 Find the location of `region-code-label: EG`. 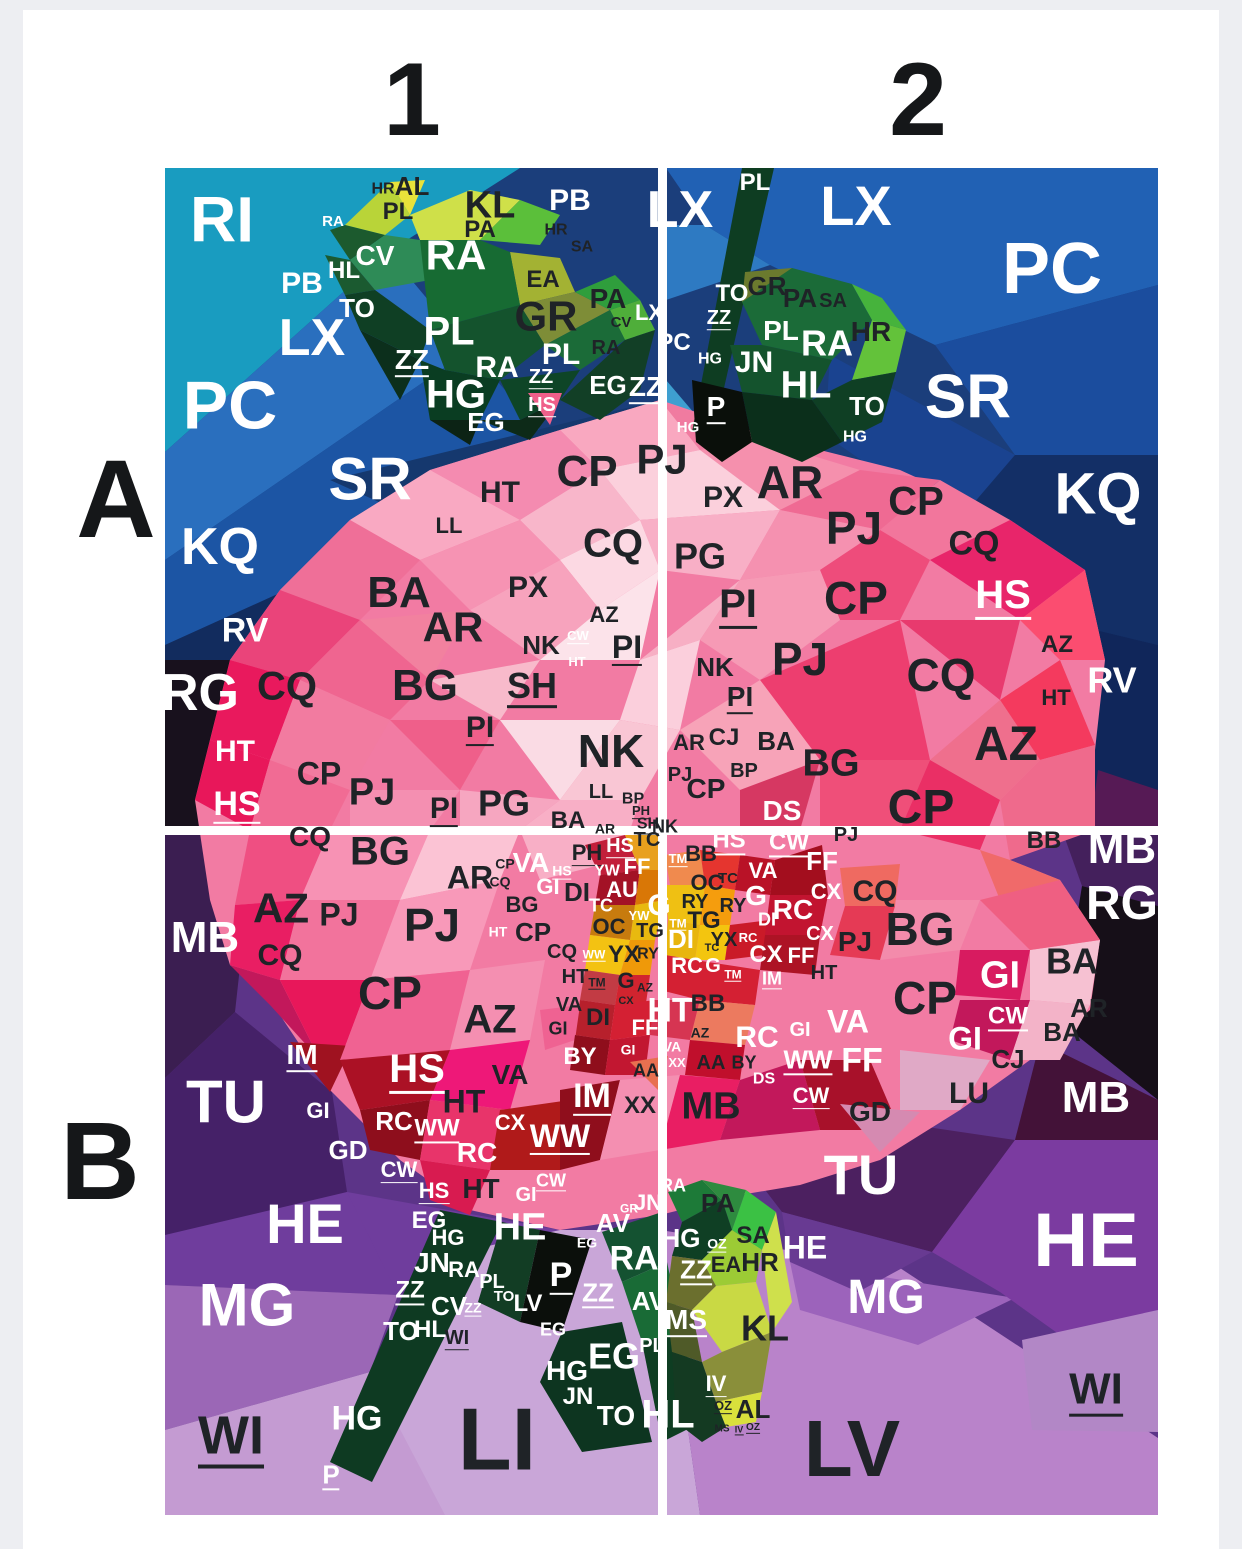

region-code-label: EG is located at coordinates (614, 1356).